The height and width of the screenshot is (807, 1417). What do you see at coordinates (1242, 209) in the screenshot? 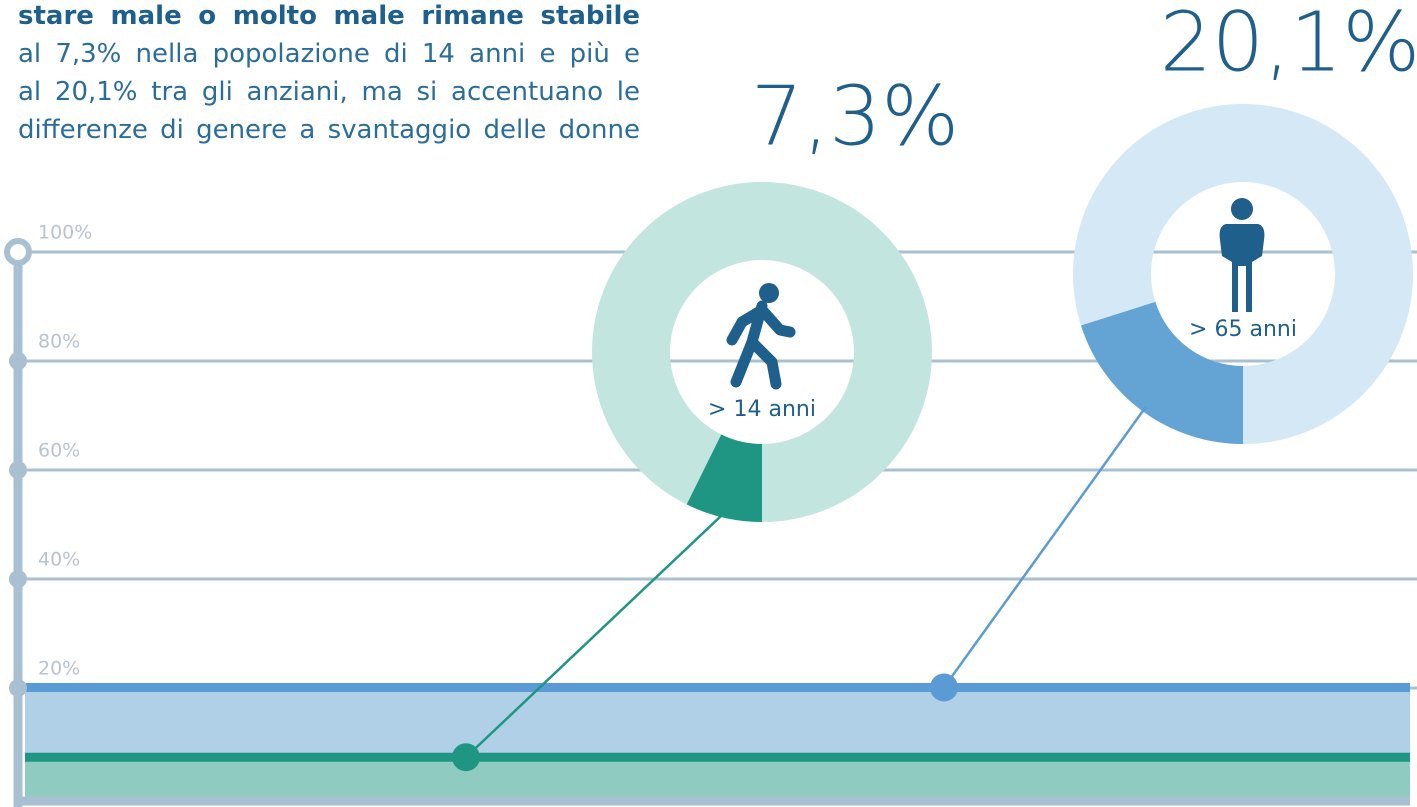
I see `man-head` at bounding box center [1242, 209].